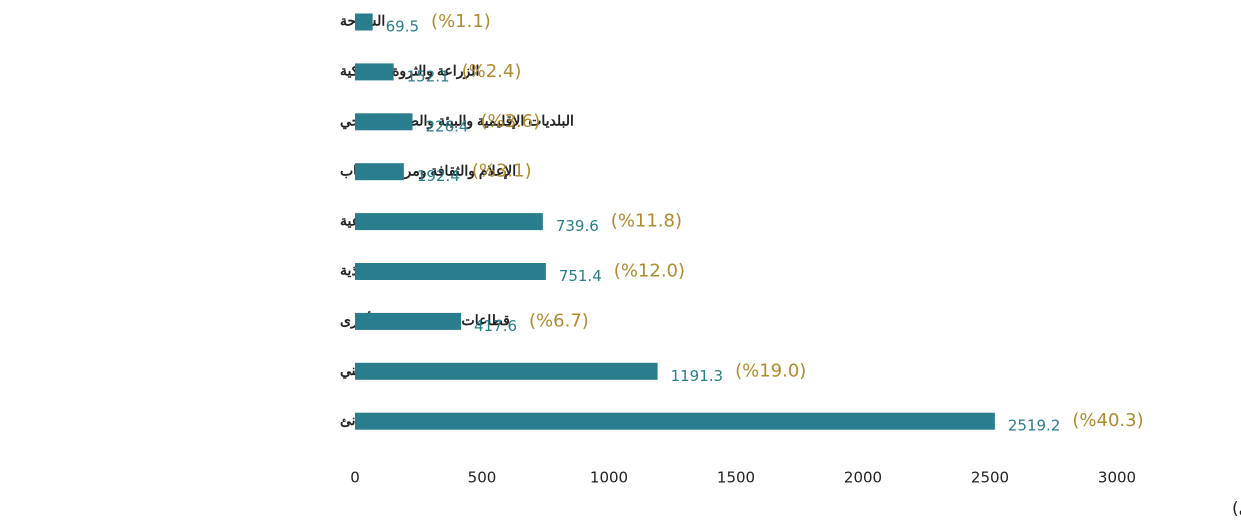 This screenshot has height=525, width=1241. What do you see at coordinates (1117, 478) in the screenshot?
I see `x-tick-label: 3000` at bounding box center [1117, 478].